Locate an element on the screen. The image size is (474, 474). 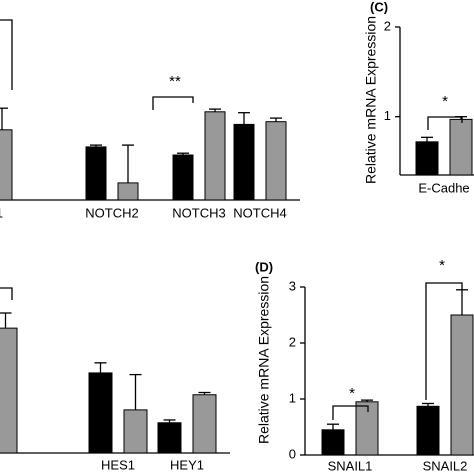
x-tick-label: NOTCH2 is located at coordinates (111, 212).